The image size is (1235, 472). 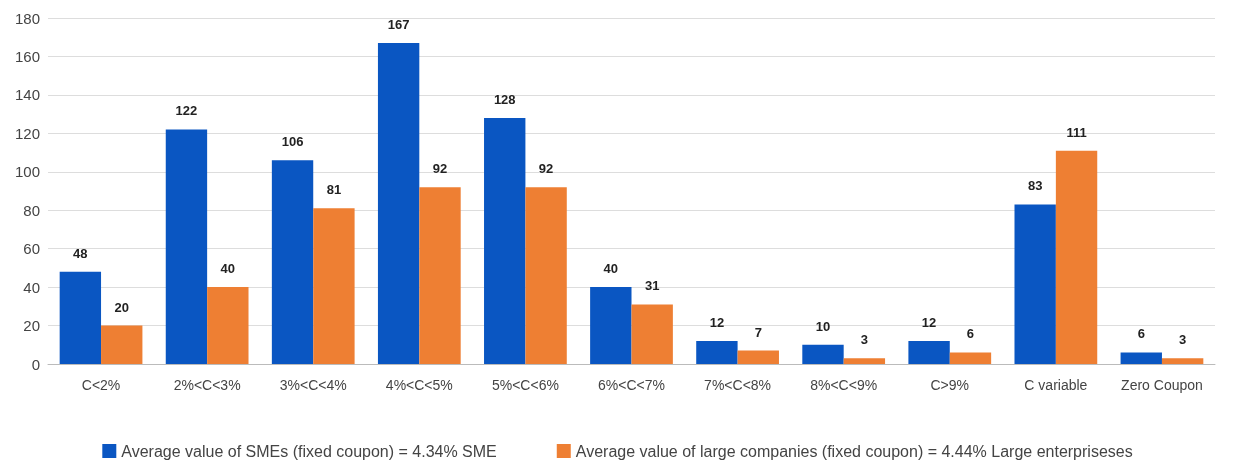 What do you see at coordinates (334, 190) in the screenshot?
I see `data-label: 81` at bounding box center [334, 190].